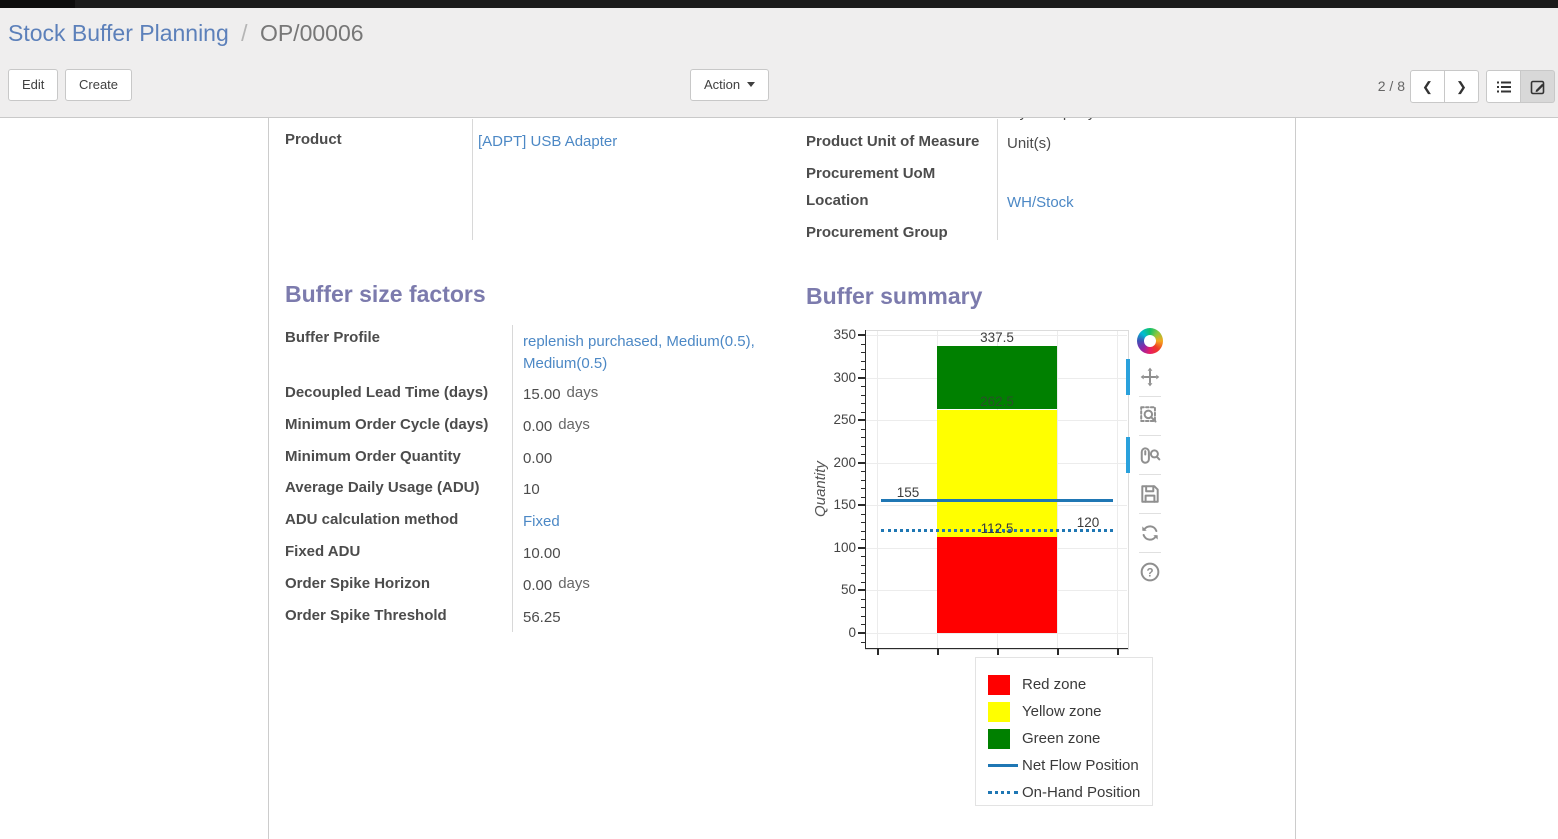 Image resolution: width=1558 pixels, height=839 pixels. I want to click on chevron-down-icon, so click(751, 84).